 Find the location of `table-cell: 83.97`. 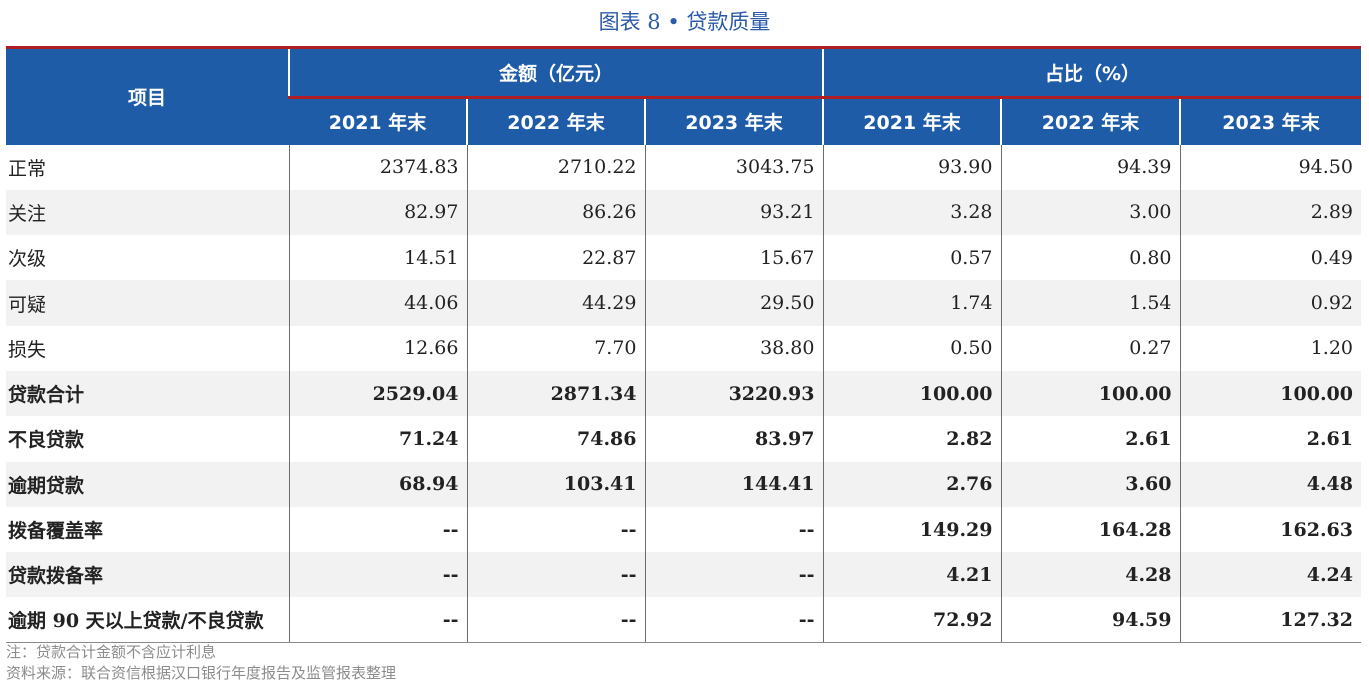

table-cell: 83.97 is located at coordinates (733, 439).